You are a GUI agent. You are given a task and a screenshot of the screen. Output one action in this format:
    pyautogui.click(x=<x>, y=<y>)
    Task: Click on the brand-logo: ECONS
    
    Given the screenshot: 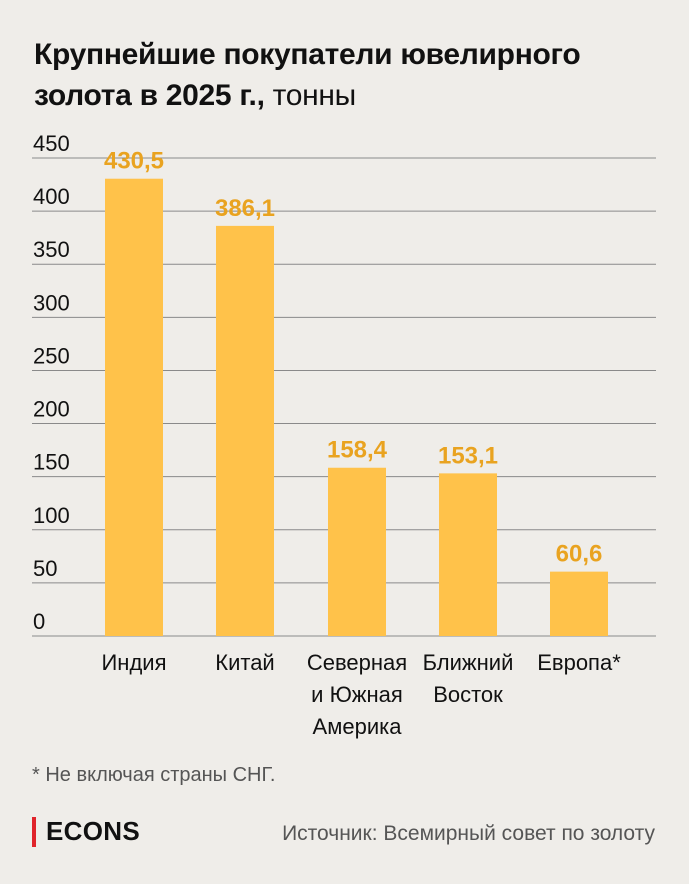 What is the action you would take?
    pyautogui.click(x=86, y=831)
    